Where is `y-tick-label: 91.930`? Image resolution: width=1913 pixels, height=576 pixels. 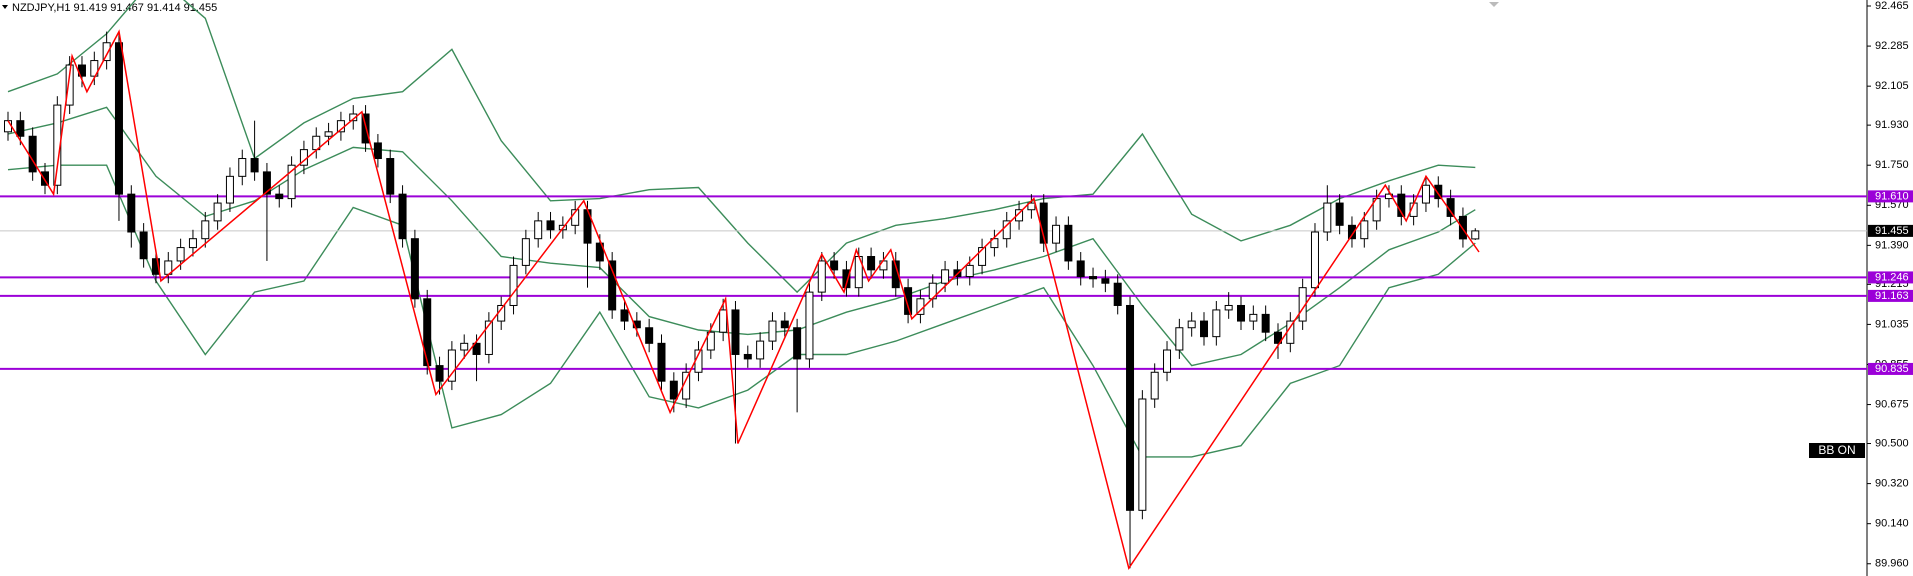 y-tick-label: 91.930 is located at coordinates (1892, 125).